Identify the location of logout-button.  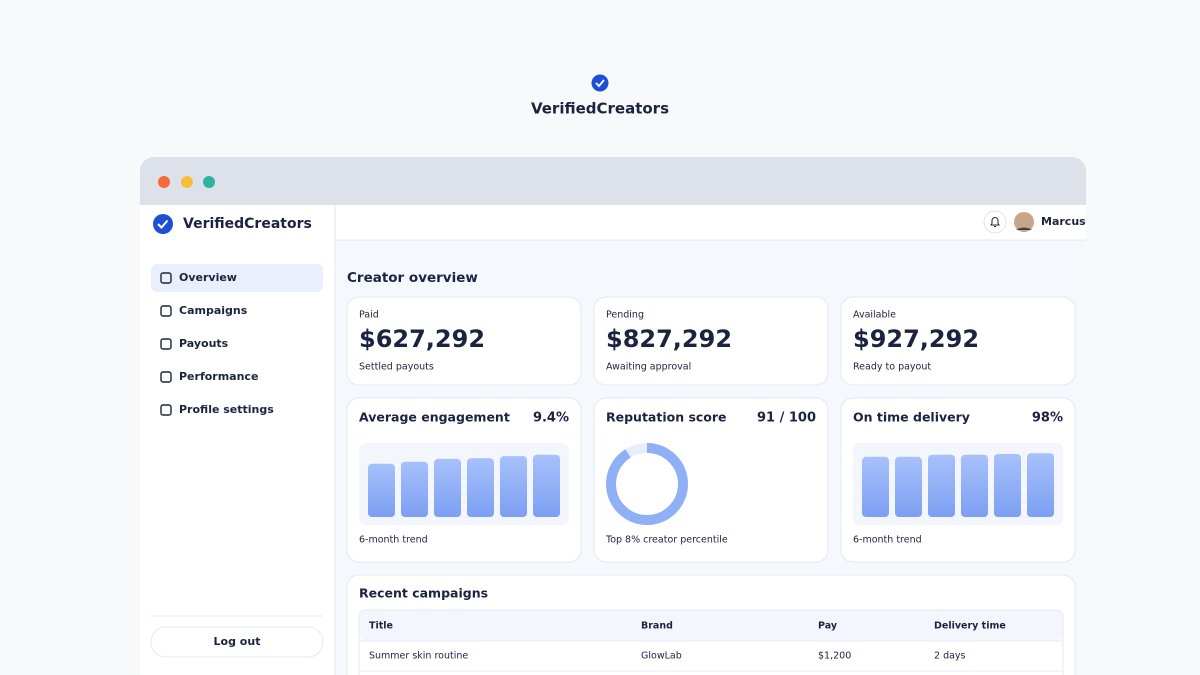
(237, 642).